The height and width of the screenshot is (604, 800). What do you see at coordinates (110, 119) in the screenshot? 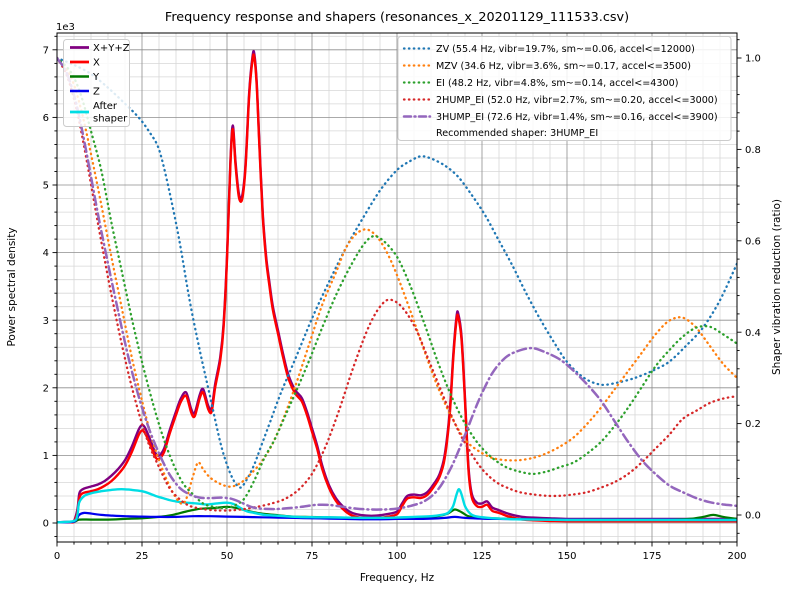
I see `legend-label-after-shaper: shaper` at bounding box center [110, 119].